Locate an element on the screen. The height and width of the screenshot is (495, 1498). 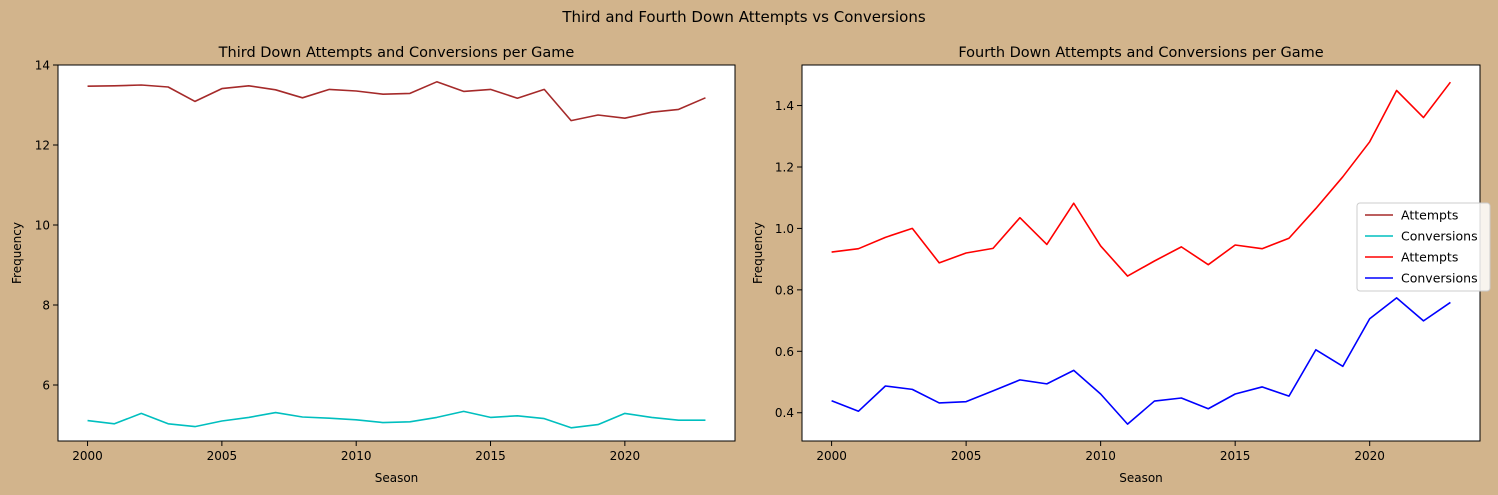
y-tick-label: 1.2 is located at coordinates (784, 167).